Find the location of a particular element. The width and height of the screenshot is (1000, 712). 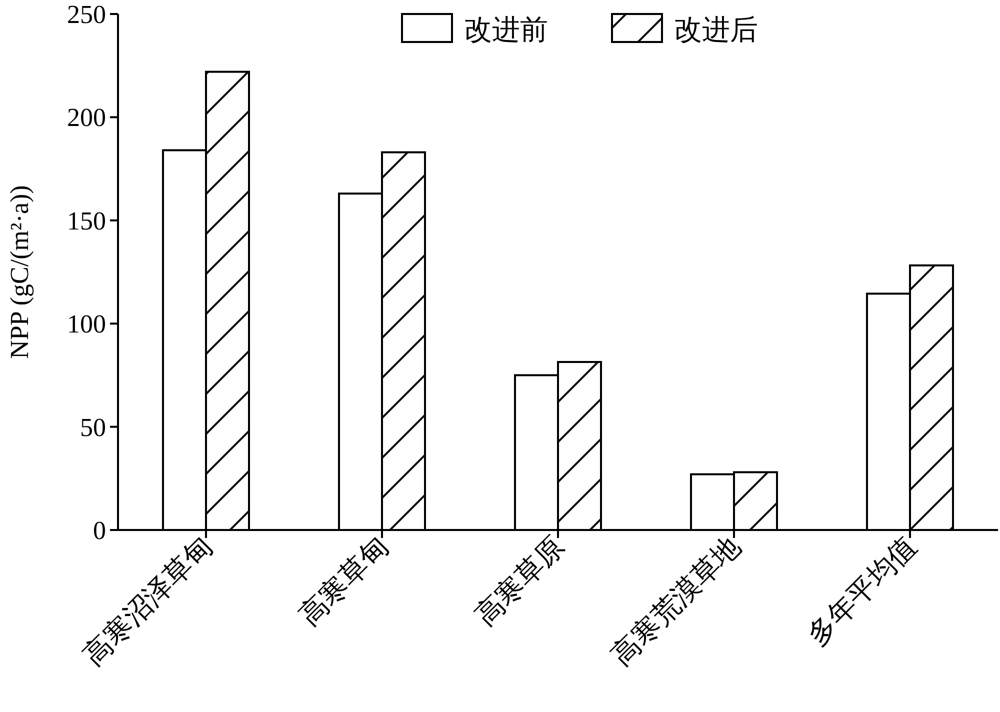

y-tick-label: 100 is located at coordinates (86, 324).